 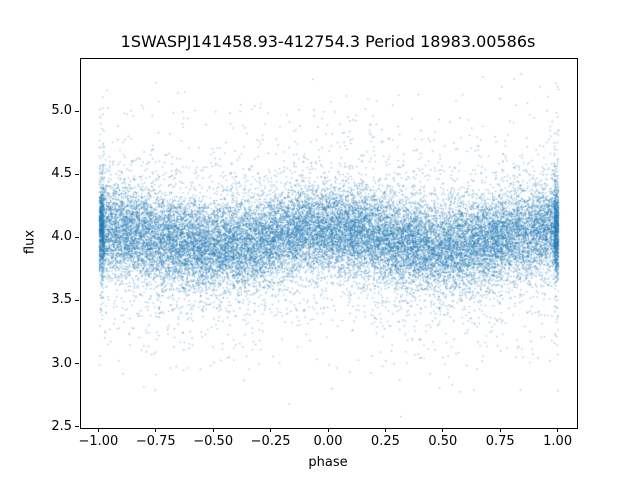 I want to click on y-tick-label: 4.0, so click(x=61, y=237).